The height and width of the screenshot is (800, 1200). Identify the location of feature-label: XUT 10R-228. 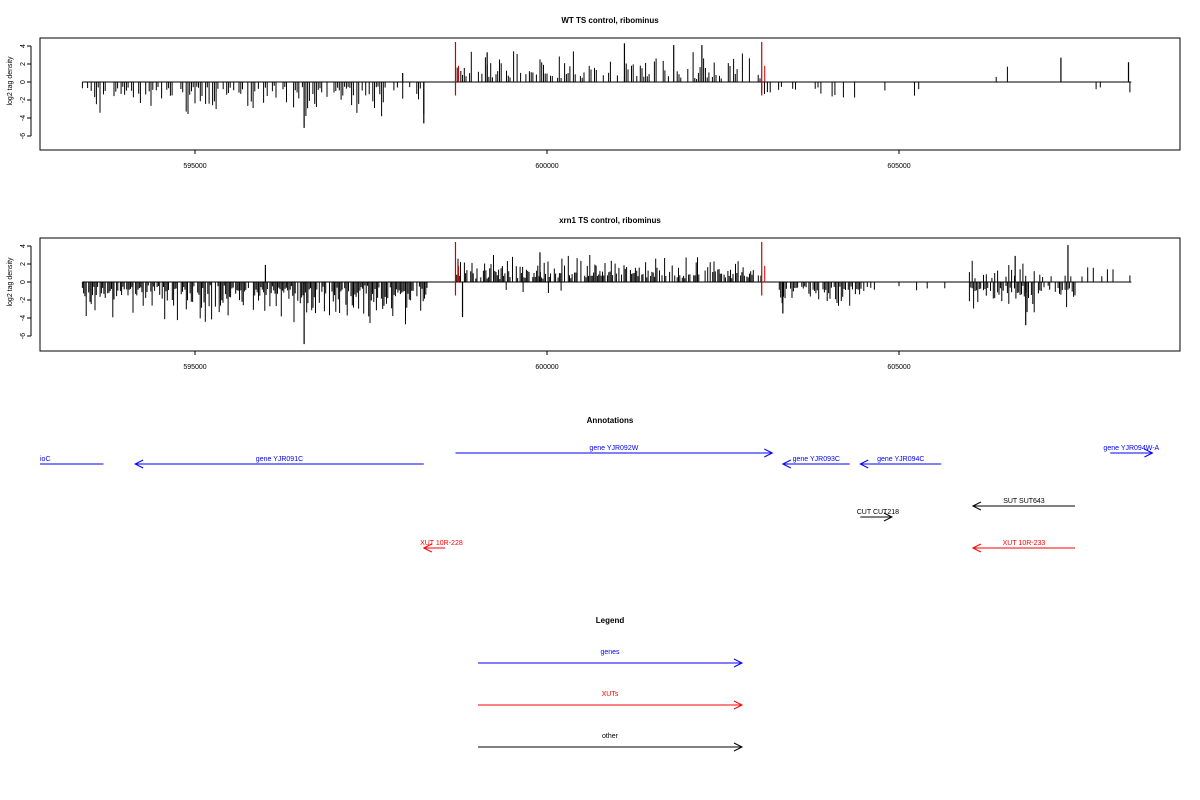
(441, 543).